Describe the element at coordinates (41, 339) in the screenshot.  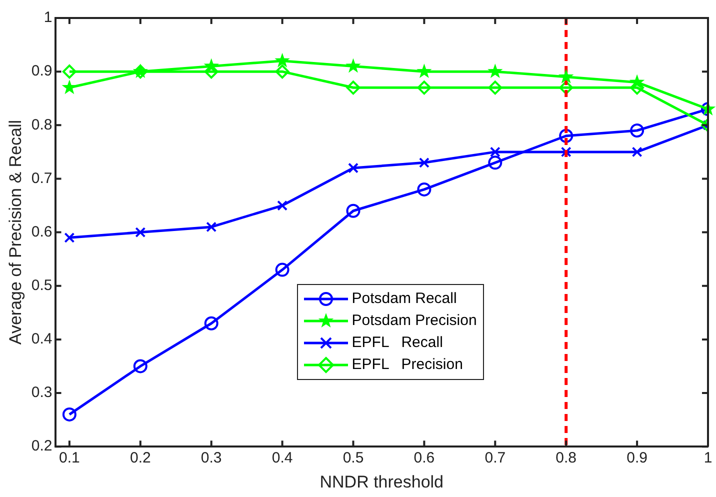
I see `y-tick-label: 0.4` at that location.